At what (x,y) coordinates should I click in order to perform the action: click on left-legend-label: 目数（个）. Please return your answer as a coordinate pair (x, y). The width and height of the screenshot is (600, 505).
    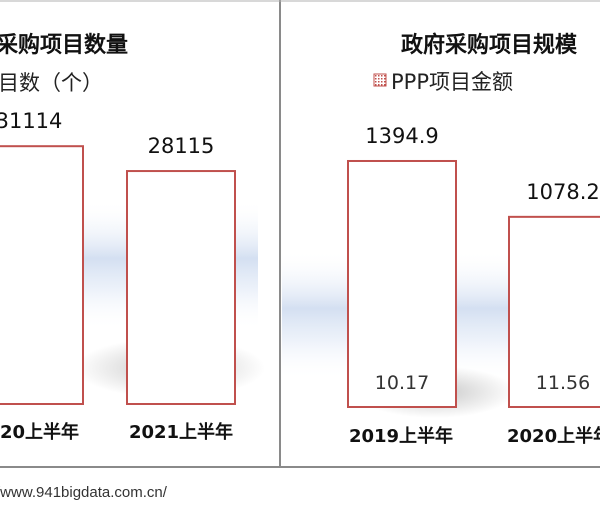
    Looking at the image, I should click on (51, 83).